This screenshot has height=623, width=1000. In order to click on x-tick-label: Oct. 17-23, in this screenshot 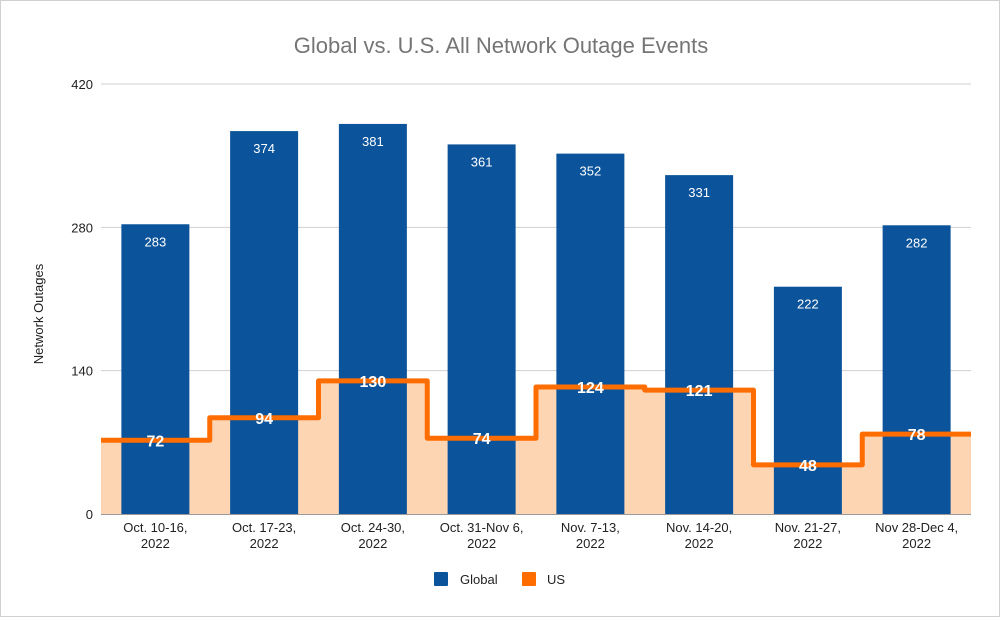, I will do `click(264, 527)`.